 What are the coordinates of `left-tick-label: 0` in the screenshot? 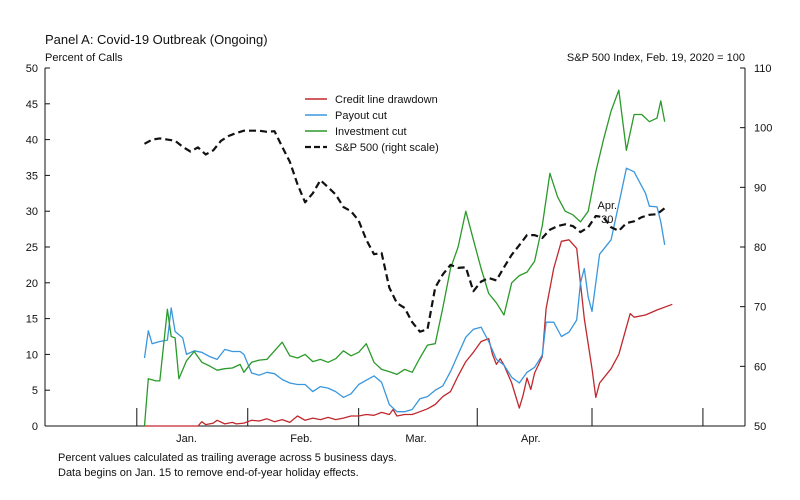 It's located at (35, 427).